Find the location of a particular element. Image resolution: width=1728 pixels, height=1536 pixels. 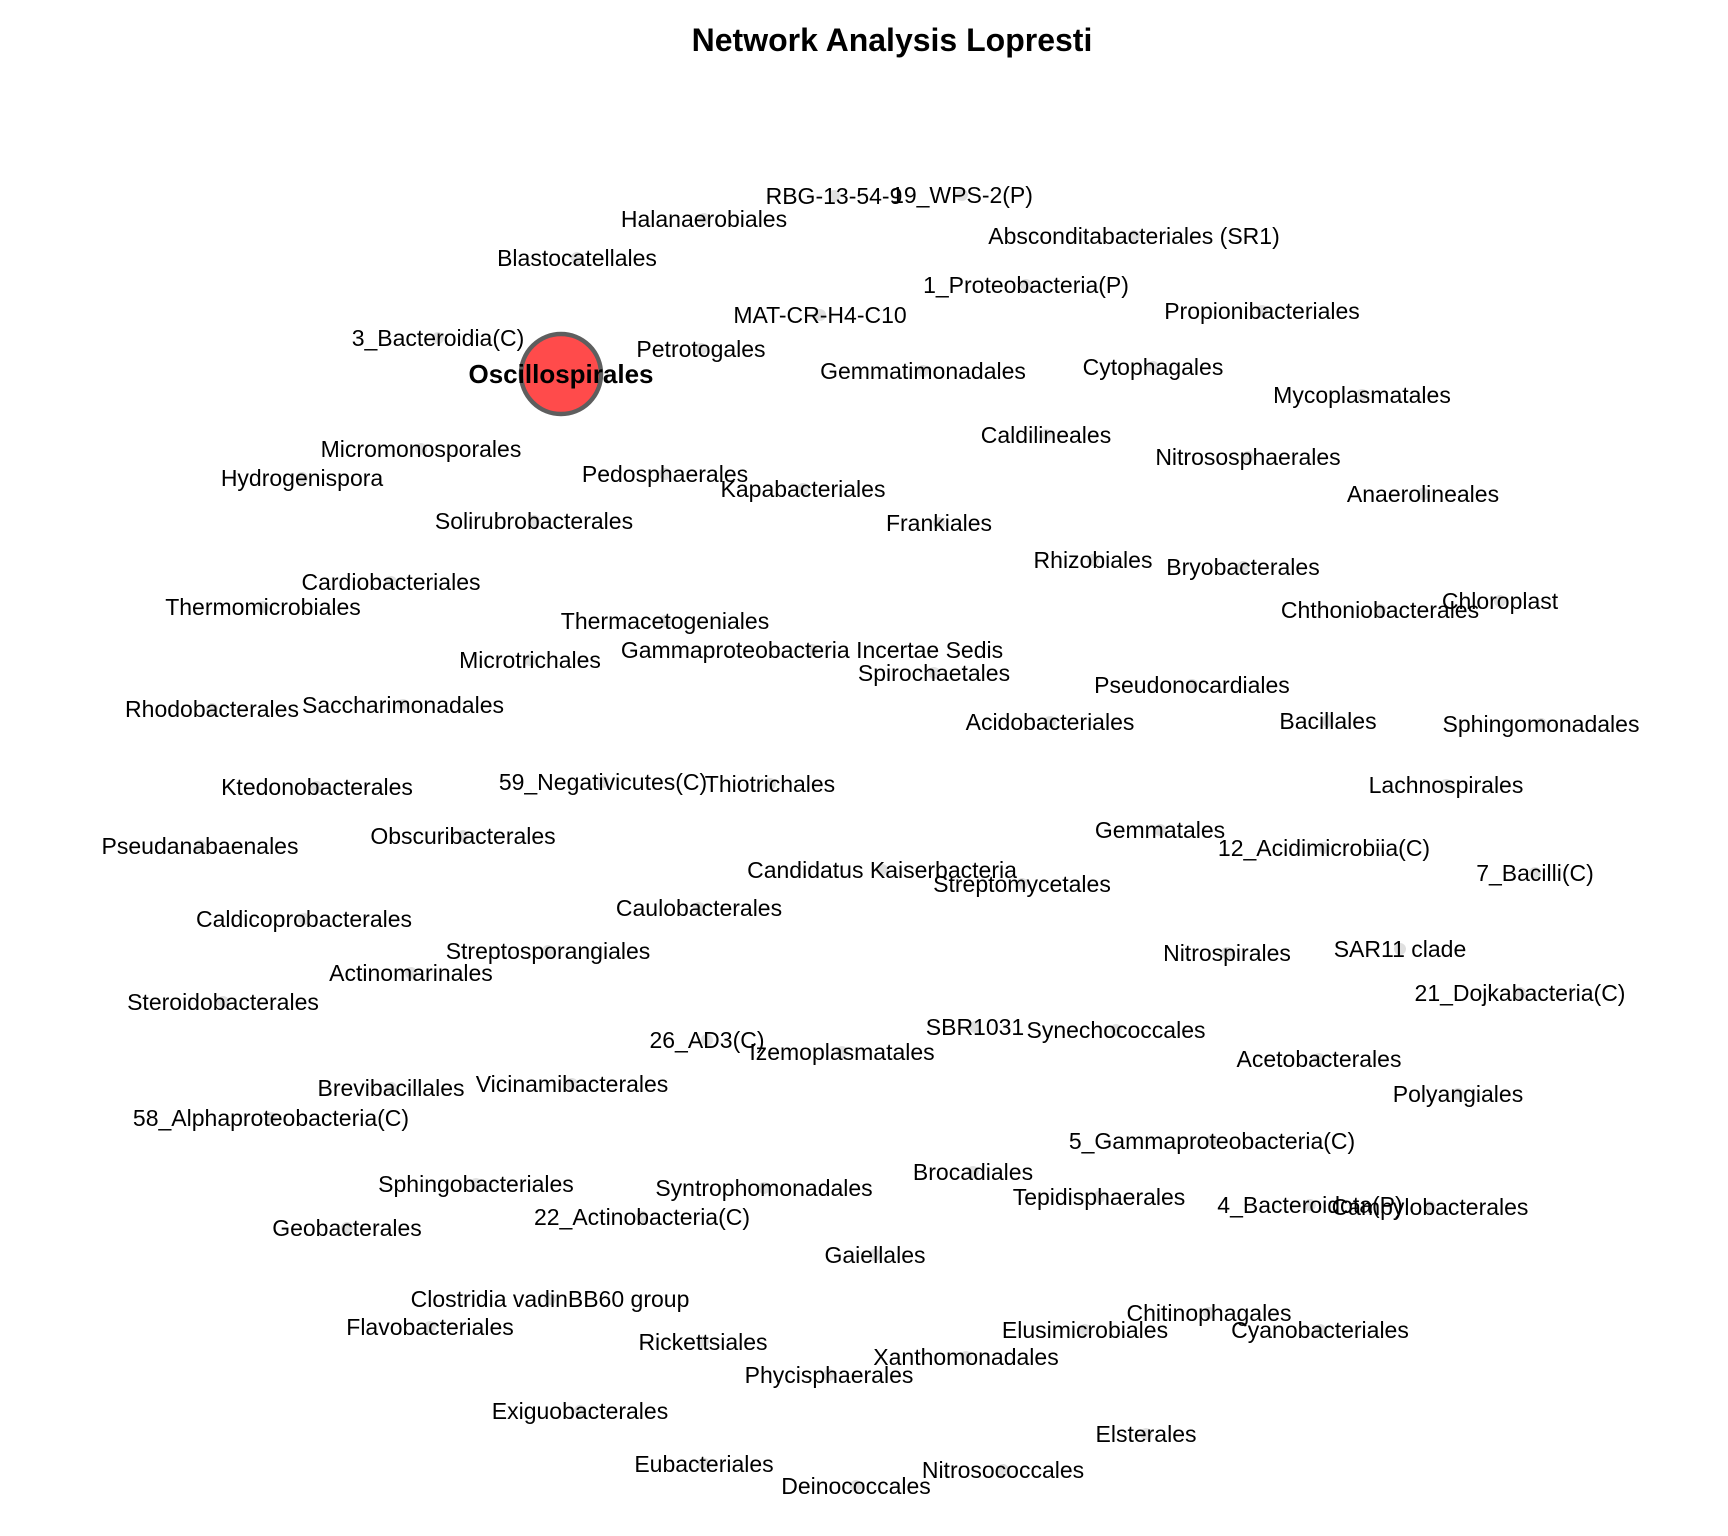

network-node: 19_WPS-2(P) is located at coordinates (962, 195).